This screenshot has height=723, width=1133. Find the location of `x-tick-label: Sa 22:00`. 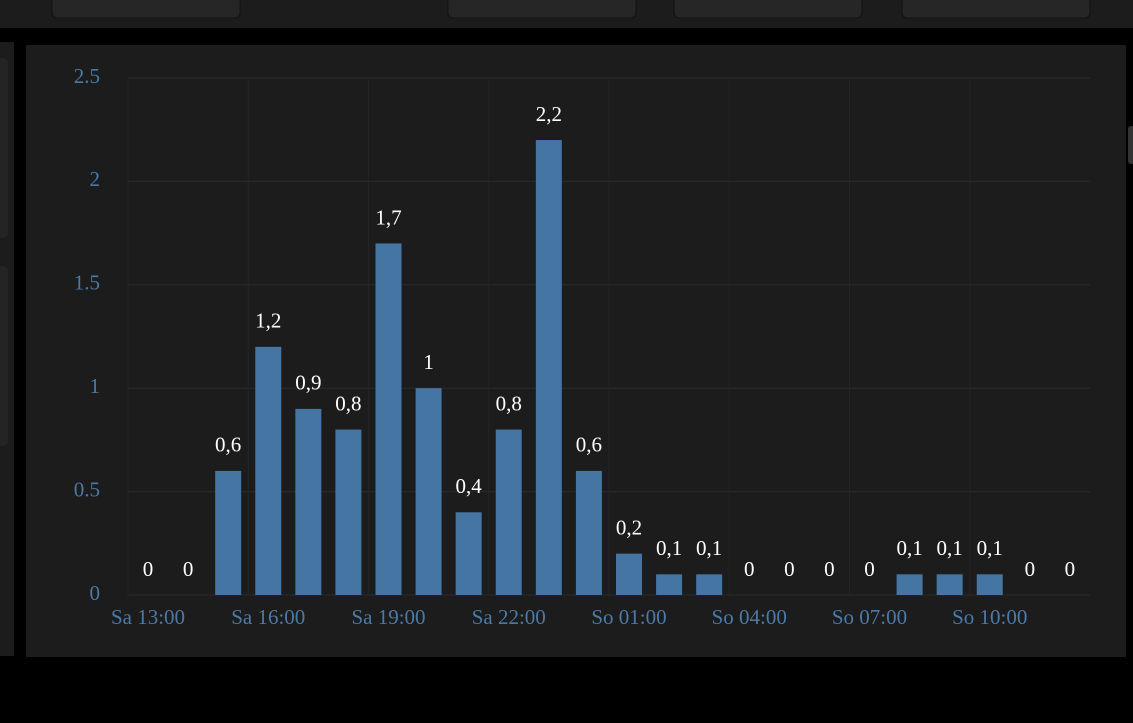

x-tick-label: Sa 22:00 is located at coordinates (509, 617).